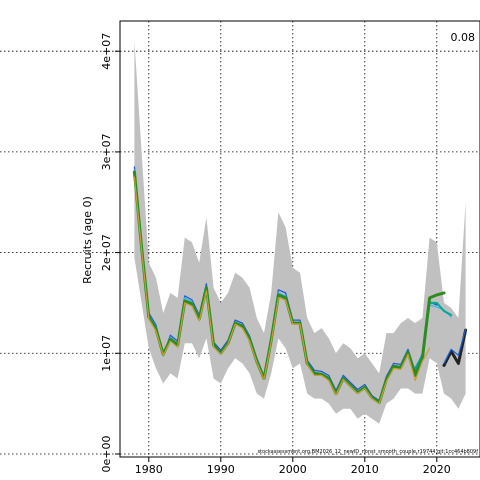 This screenshot has width=480, height=480. I want to click on x-tick-label-3: 2010, so click(365, 469).